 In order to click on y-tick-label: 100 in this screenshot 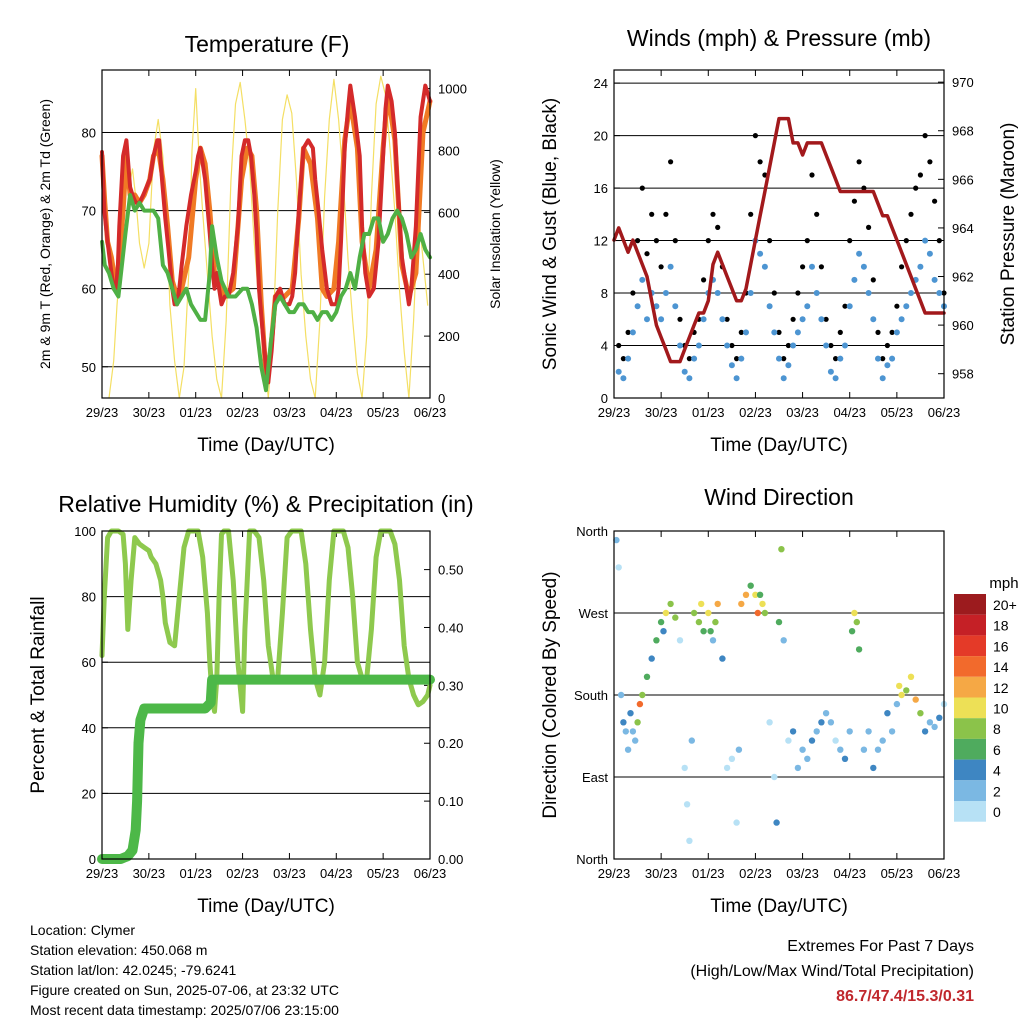, I will do `click(85, 531)`.